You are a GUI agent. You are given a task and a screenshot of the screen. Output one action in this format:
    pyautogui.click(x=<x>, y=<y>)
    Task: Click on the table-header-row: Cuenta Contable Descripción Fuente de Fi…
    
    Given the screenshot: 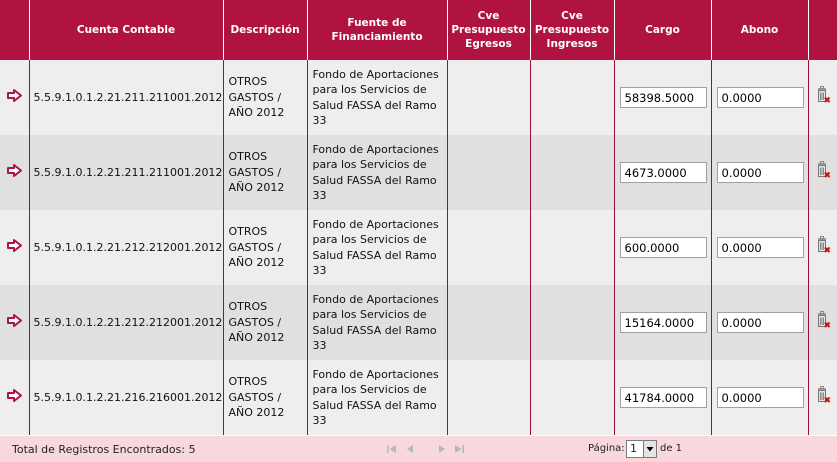 What is the action you would take?
    pyautogui.click(x=418, y=30)
    